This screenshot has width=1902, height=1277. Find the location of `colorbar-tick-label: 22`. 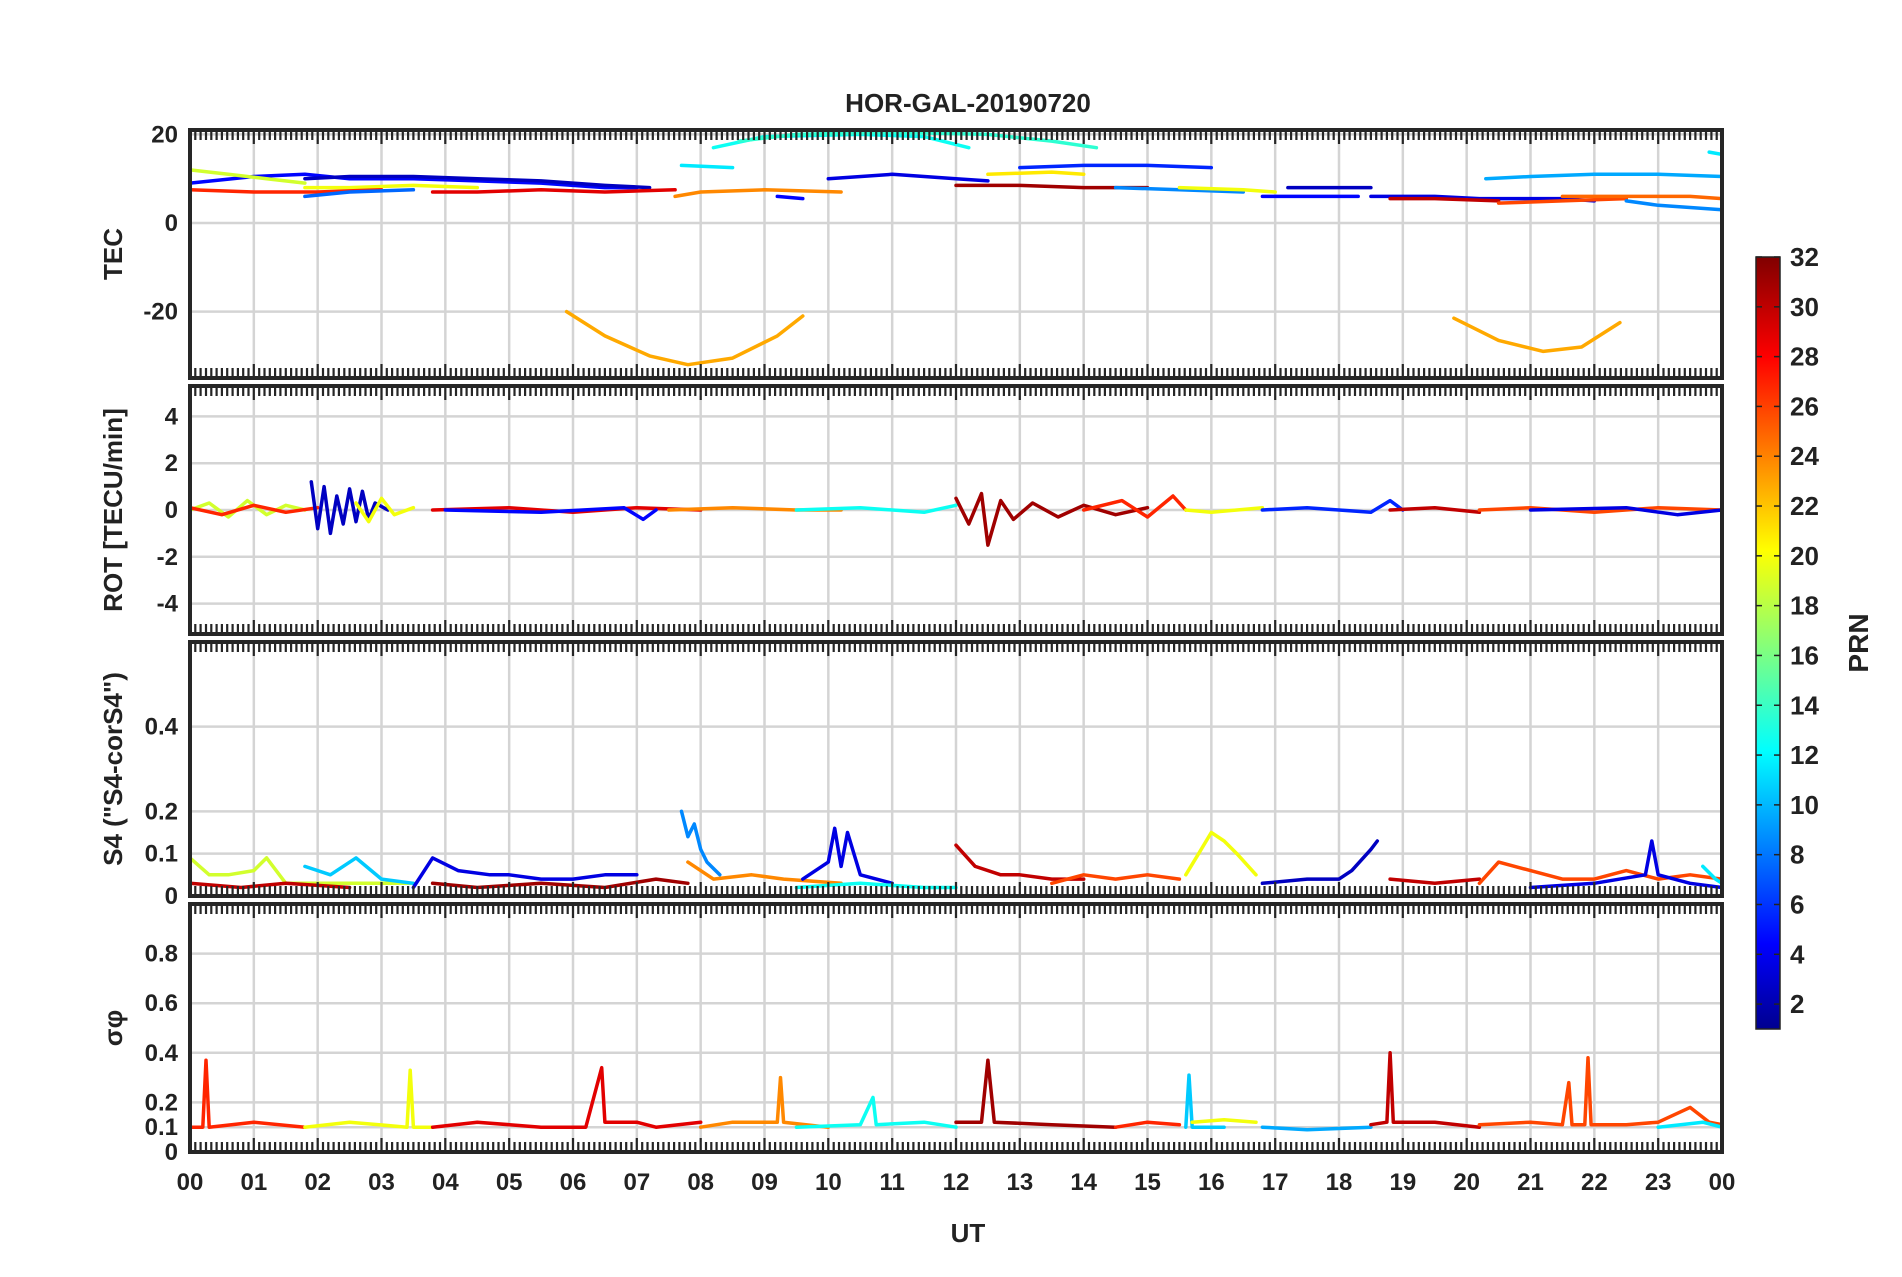

colorbar-tick-label: 22 is located at coordinates (1804, 506).